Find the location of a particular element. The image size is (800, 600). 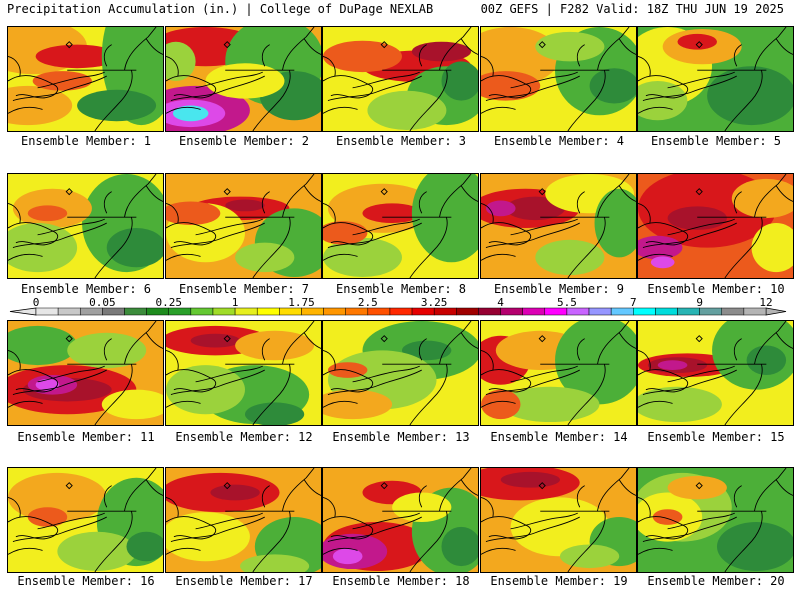

precip-contour-red_orange is located at coordinates (62, 81).